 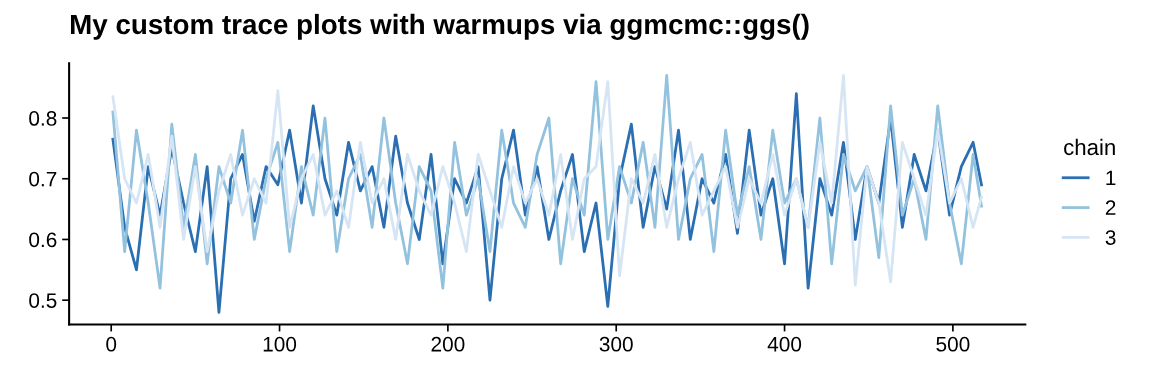 What do you see at coordinates (616, 344) in the screenshot?
I see `x-tick-label: 300` at bounding box center [616, 344].